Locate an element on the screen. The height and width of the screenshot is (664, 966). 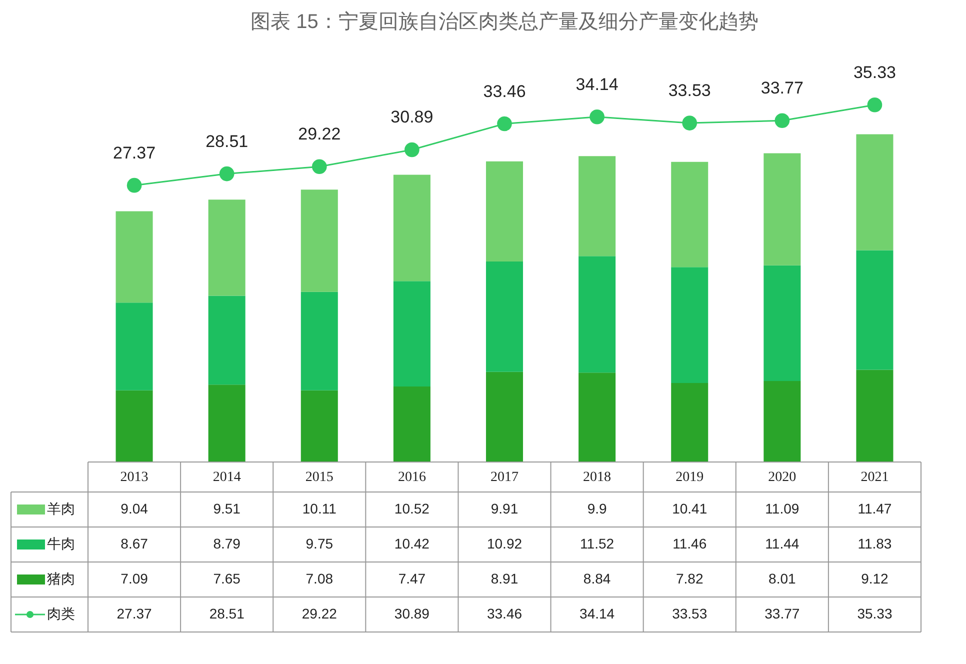
data-label: 9.04 is located at coordinates (134, 508).